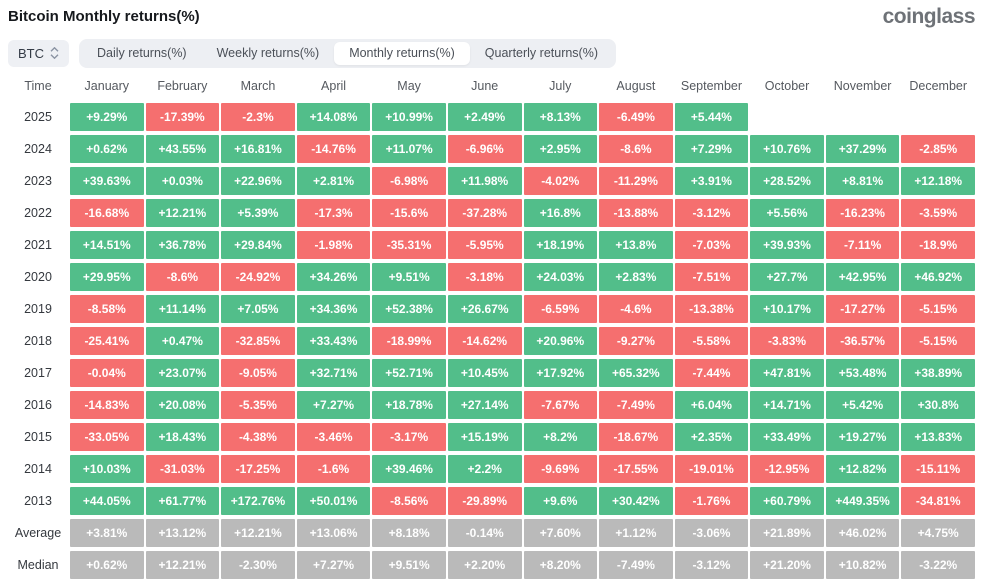 The width and height of the screenshot is (985, 586). What do you see at coordinates (182, 181) in the screenshot?
I see `return-cell: +0.03%` at bounding box center [182, 181].